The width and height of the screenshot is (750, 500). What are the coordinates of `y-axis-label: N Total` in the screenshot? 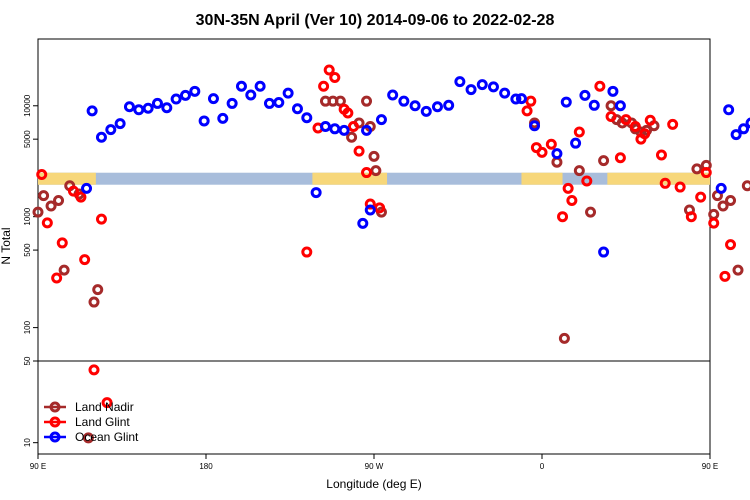 It's located at (6, 245).